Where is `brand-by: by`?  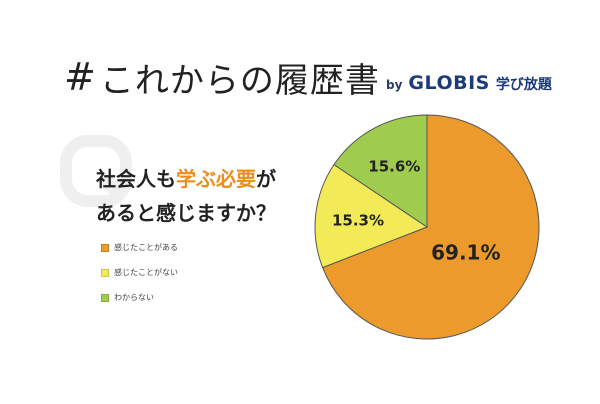
brand-by: by is located at coordinates (394, 85).